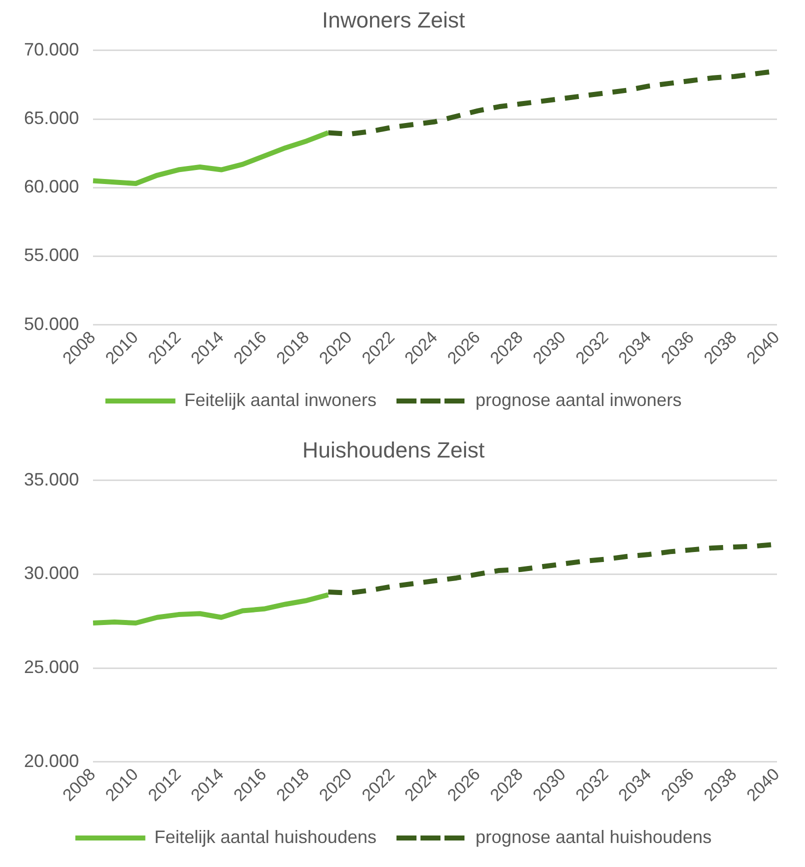 The height and width of the screenshot is (867, 805). What do you see at coordinates (394, 19) in the screenshot?
I see `chart-title: Inwoners Zeist` at bounding box center [394, 19].